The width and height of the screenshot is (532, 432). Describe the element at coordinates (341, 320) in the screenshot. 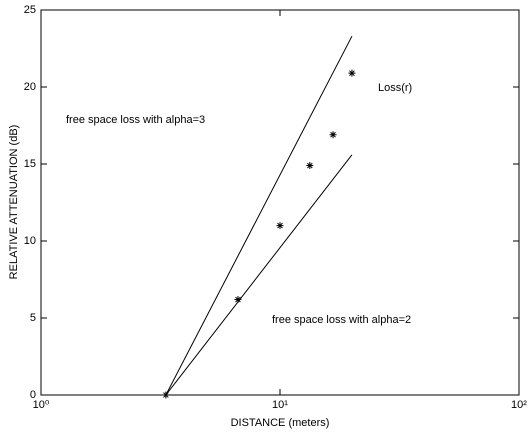

I see `annotation: free space loss with alpha=2` at that location.